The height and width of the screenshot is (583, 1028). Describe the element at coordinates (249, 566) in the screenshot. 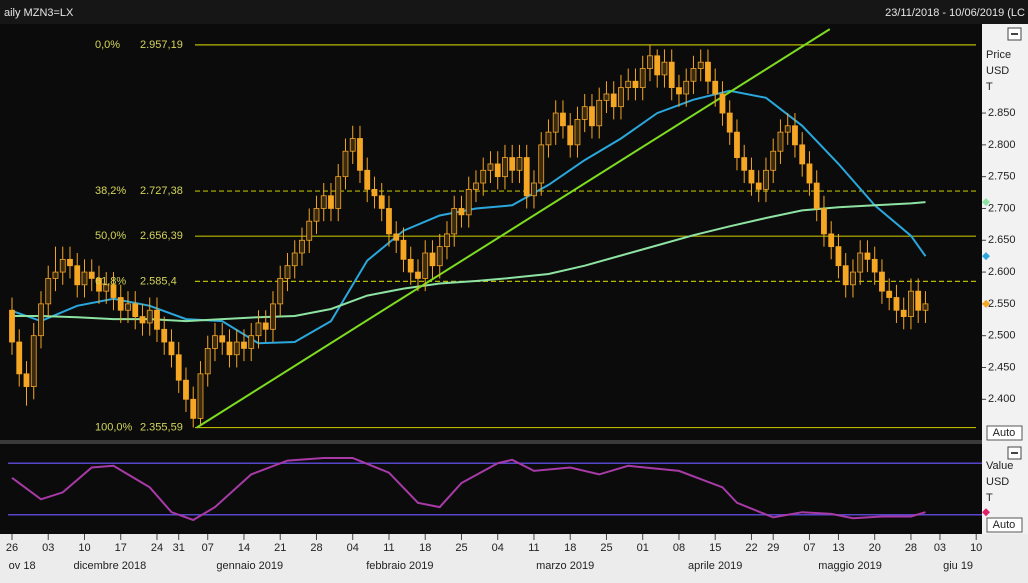

I see `month-label: gennaio 2019` at that location.